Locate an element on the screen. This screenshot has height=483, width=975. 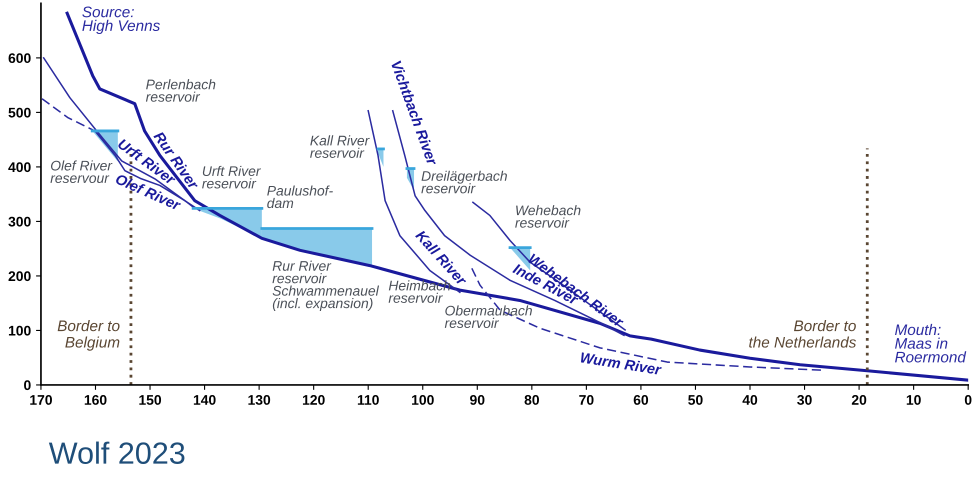
annotation: Mouth: Maas in Roermond is located at coordinates (930, 343).